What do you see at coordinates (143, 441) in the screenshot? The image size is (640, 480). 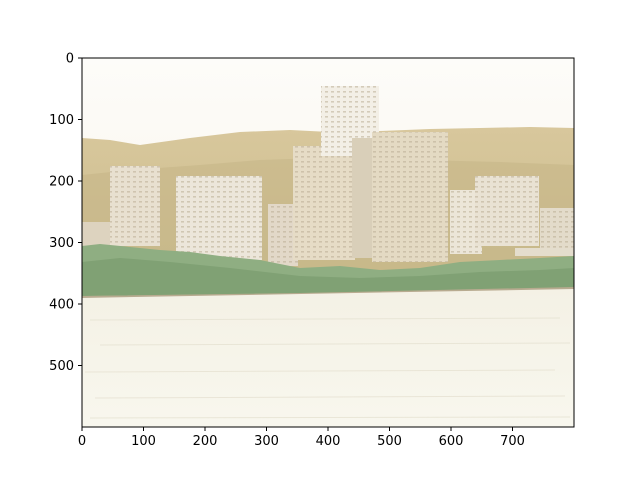 I see `x-tick-label: 100` at bounding box center [143, 441].